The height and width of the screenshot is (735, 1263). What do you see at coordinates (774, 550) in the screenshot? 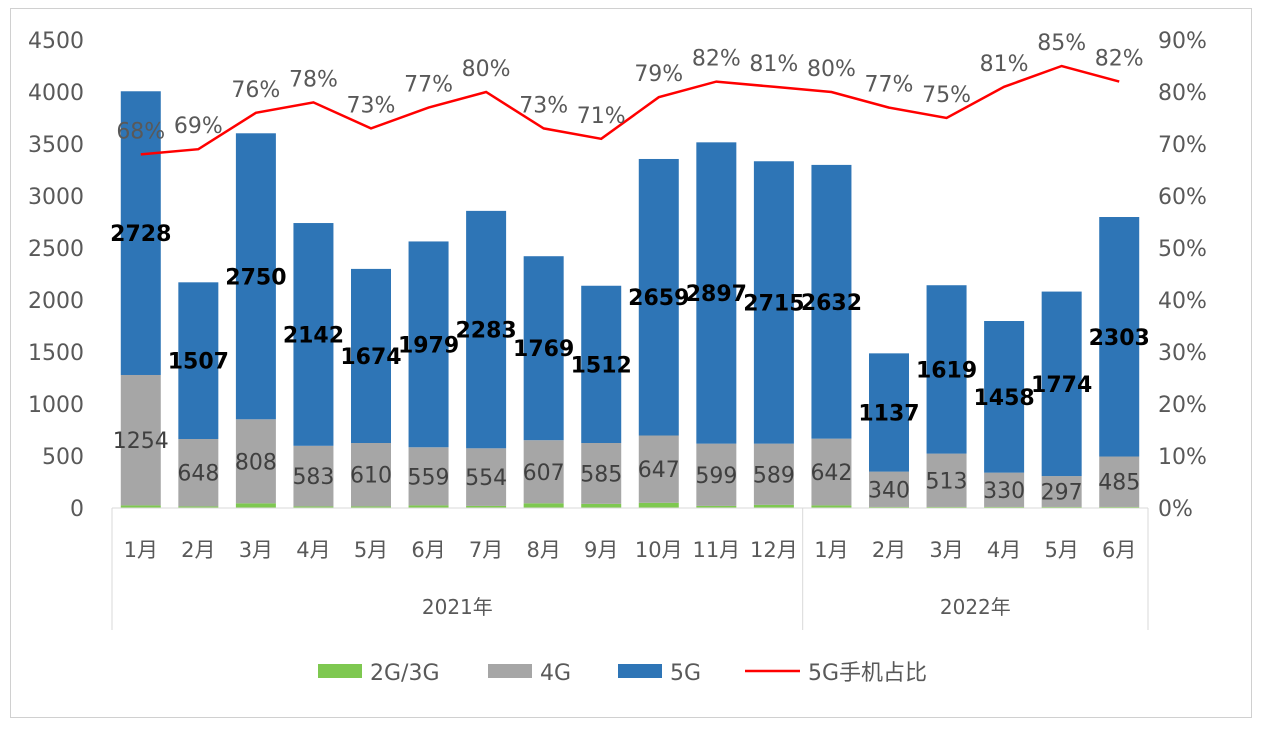
I see `category-label: 12月` at bounding box center [774, 550].